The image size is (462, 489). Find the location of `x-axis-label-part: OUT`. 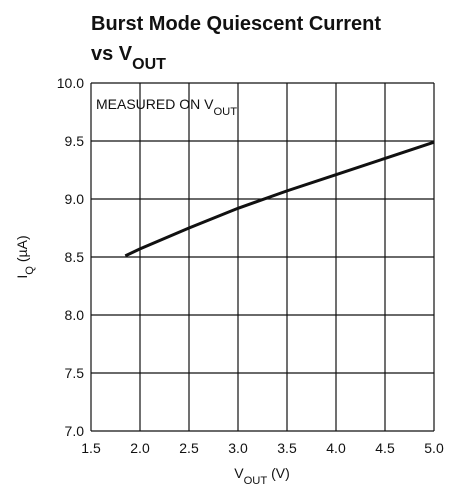

x-axis-label-part: OUT is located at coordinates (256, 481).